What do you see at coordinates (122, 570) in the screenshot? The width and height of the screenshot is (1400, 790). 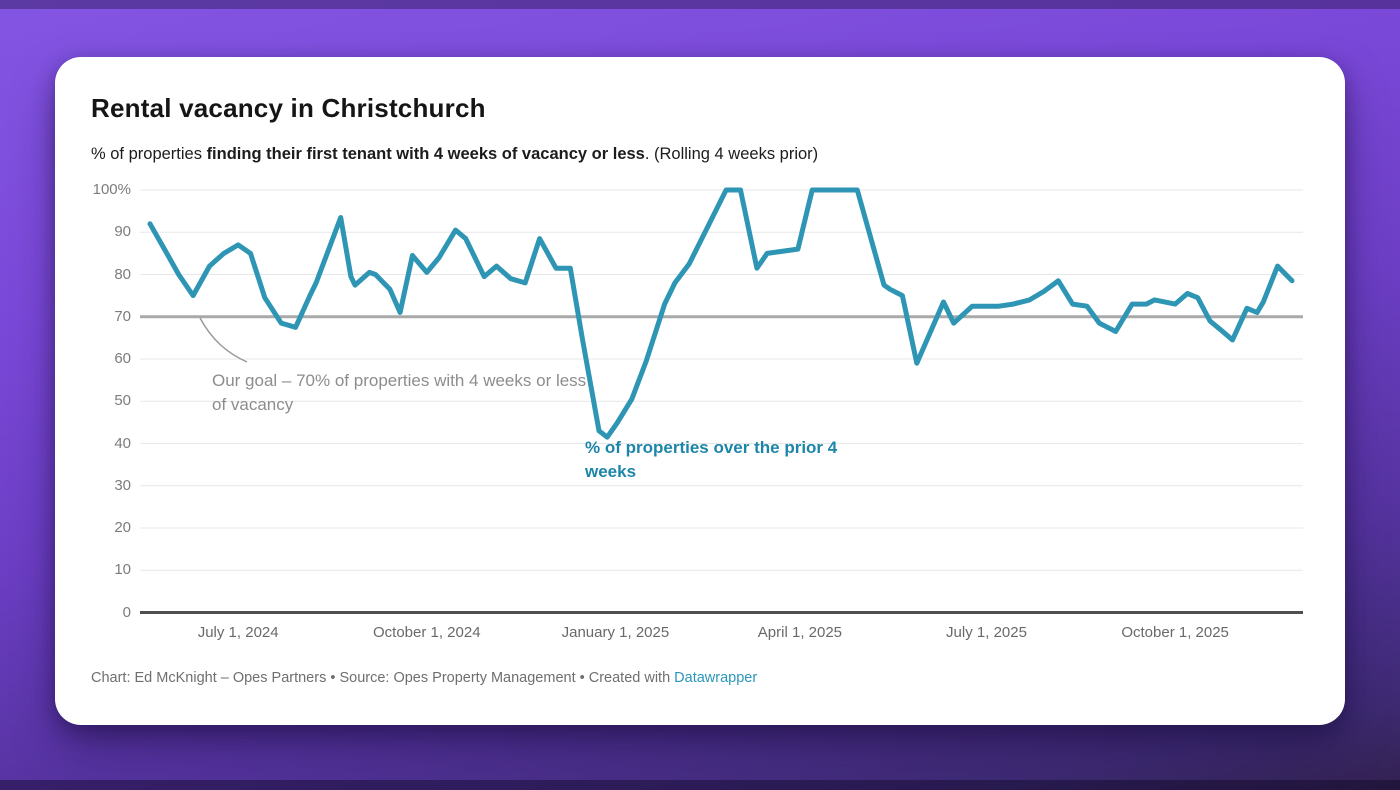 I see `y-axis-tick-label: 10` at bounding box center [122, 570].